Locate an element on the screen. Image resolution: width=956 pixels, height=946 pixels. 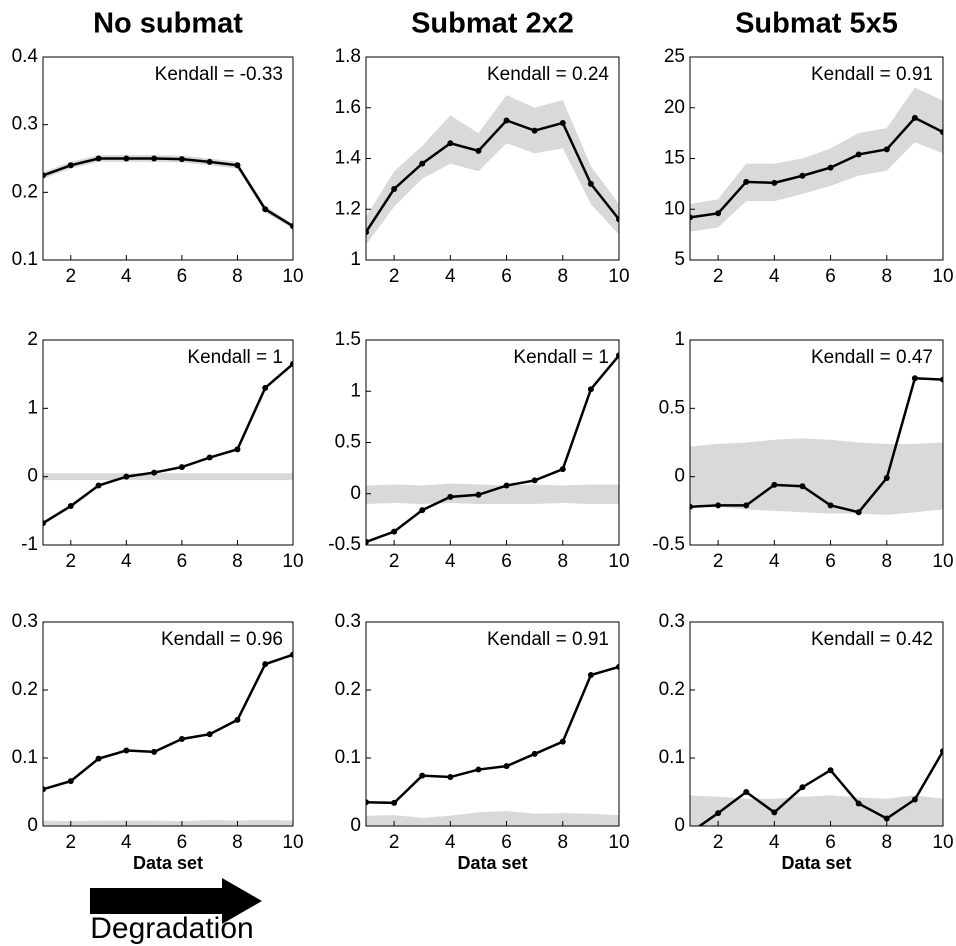
annotation: Kendall = -0.33 is located at coordinates (219, 74).